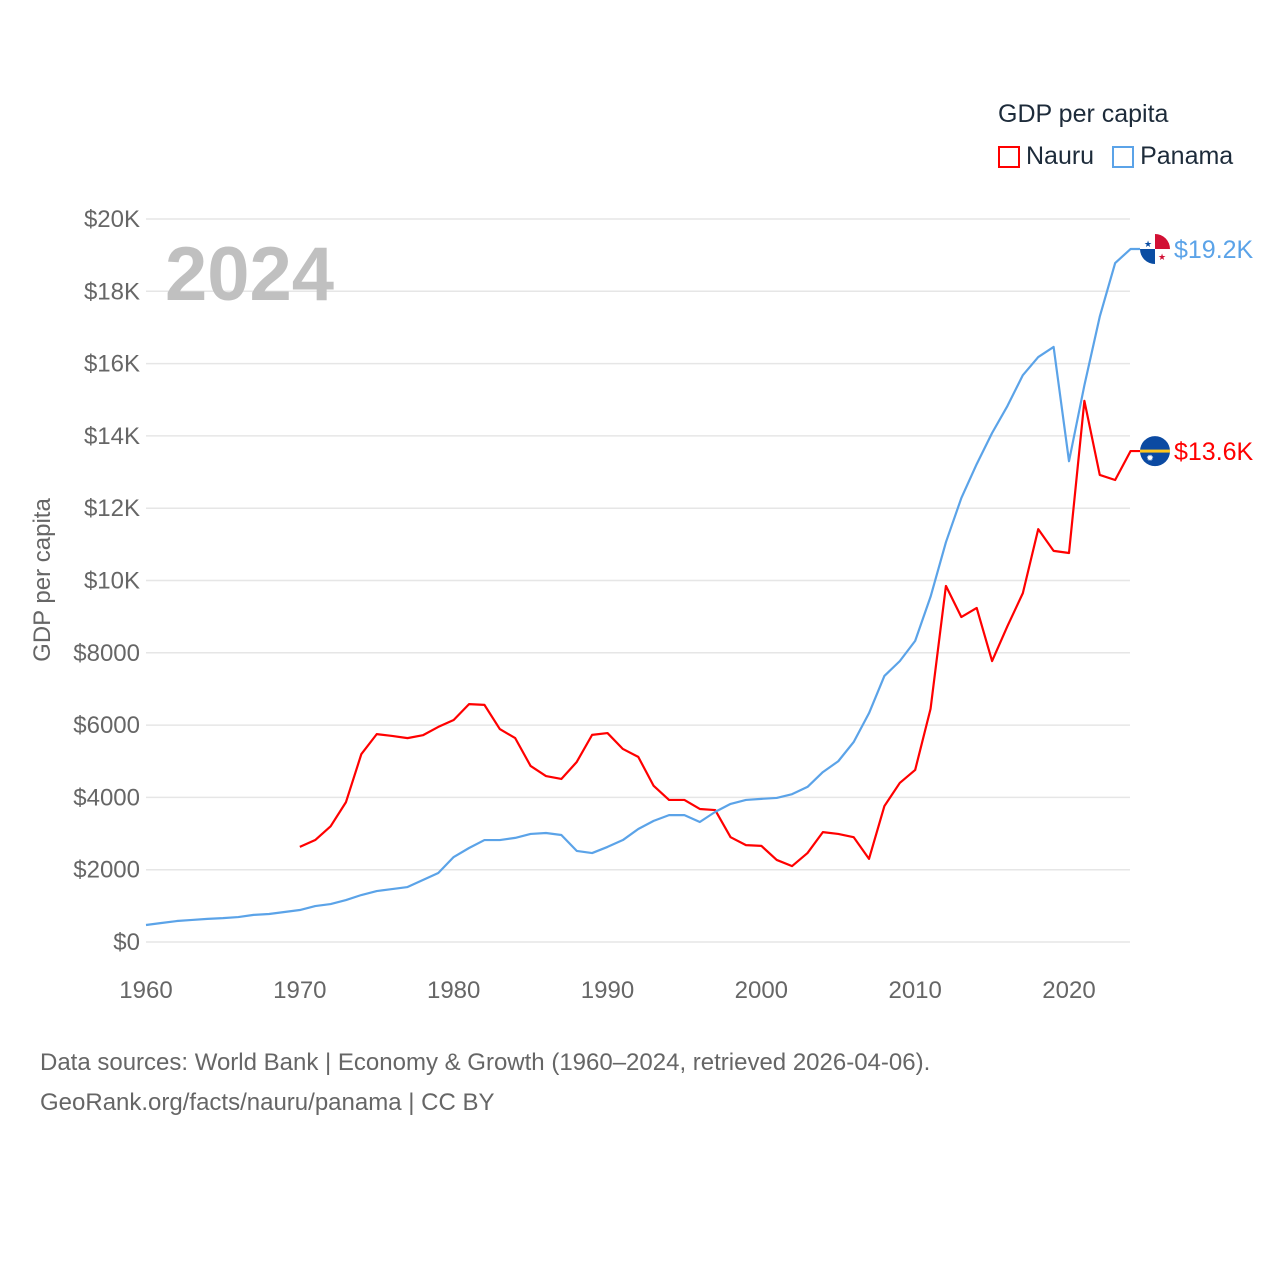 The width and height of the screenshot is (1280, 1280). I want to click on x-tick-label: 1970, so click(299, 990).